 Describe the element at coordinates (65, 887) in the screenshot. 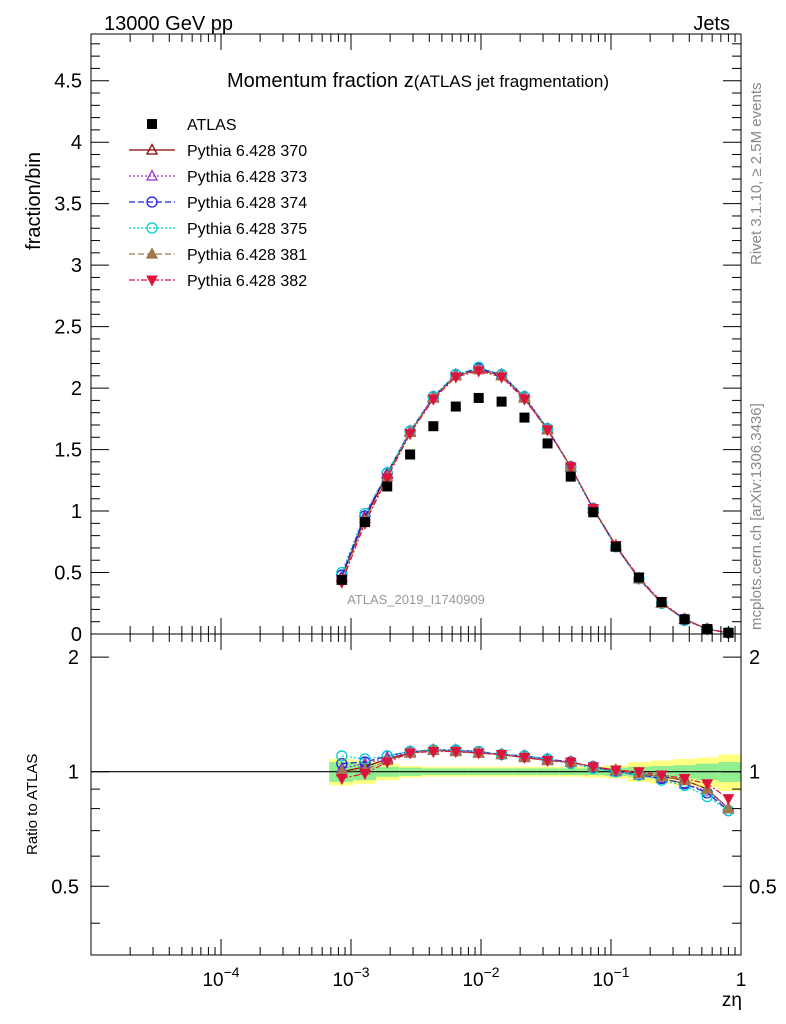

I see `ratio-y-tick-label: 0.5` at that location.